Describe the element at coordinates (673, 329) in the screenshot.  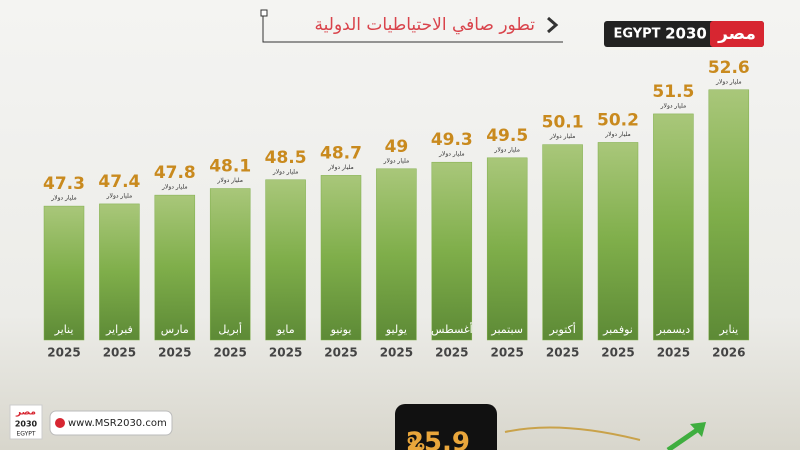
I see `x-tick-label: ديسمبر` at that location.